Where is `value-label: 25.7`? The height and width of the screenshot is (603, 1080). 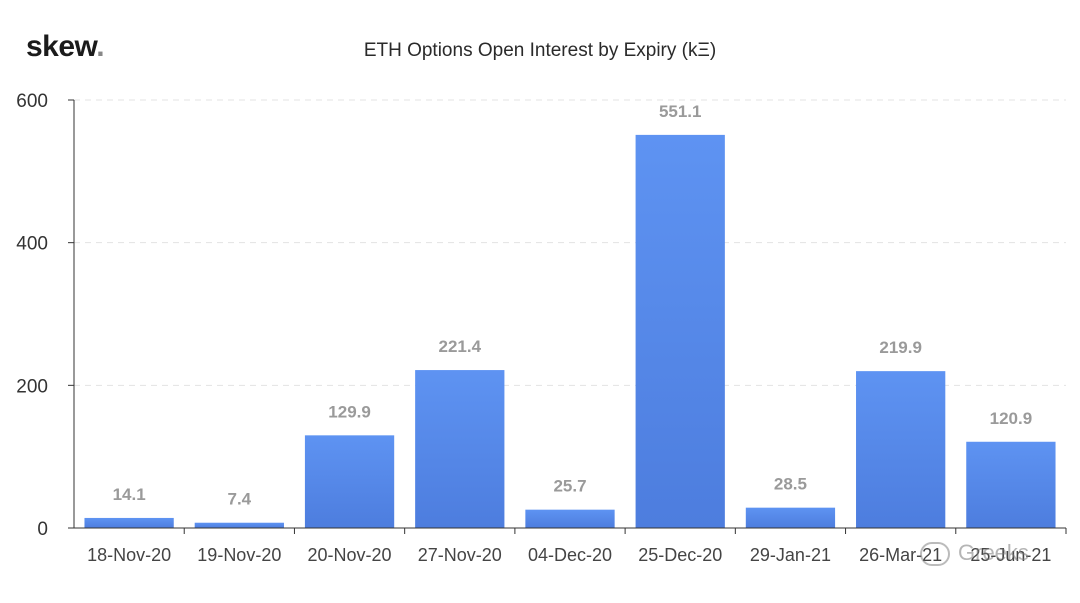
value-label: 25.7 is located at coordinates (569, 486).